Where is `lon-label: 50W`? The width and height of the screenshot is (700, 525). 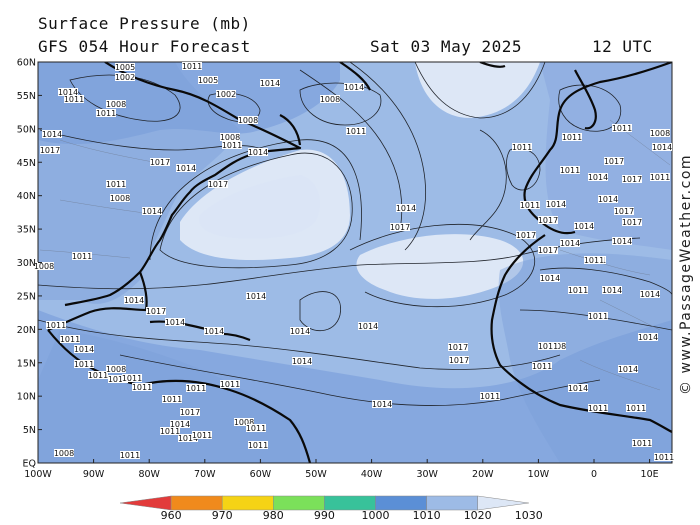 lon-label: 50W is located at coordinates (316, 474).